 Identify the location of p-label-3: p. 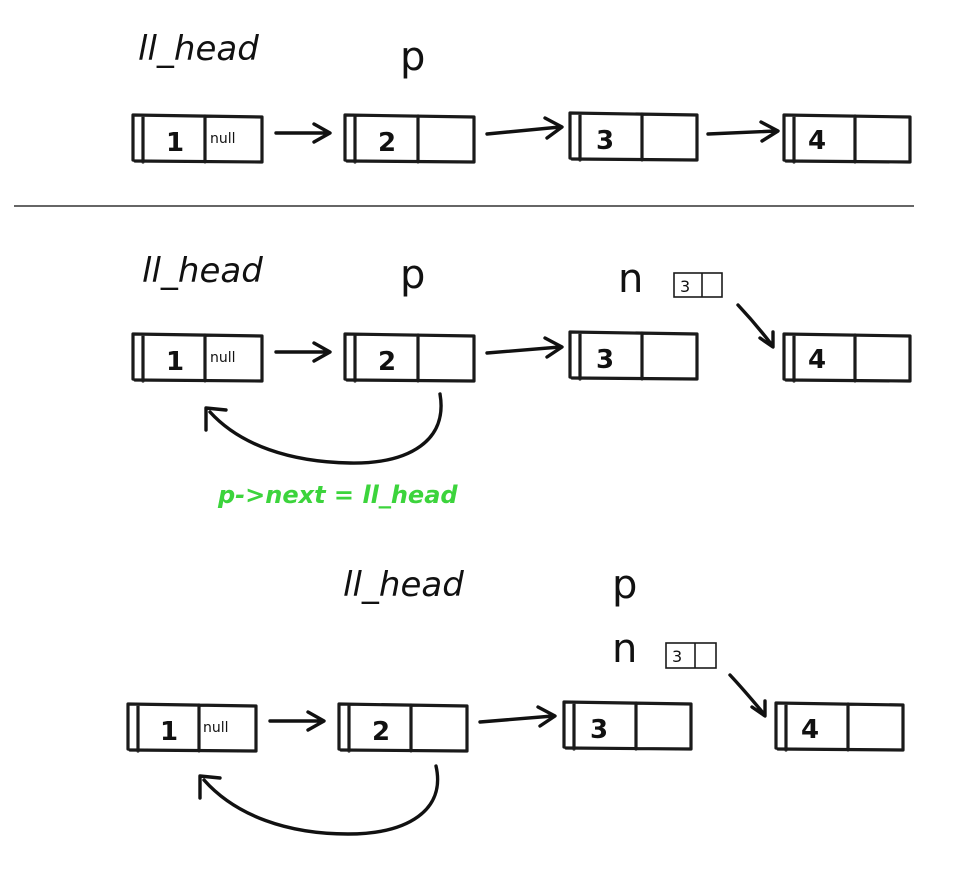
(624, 585).